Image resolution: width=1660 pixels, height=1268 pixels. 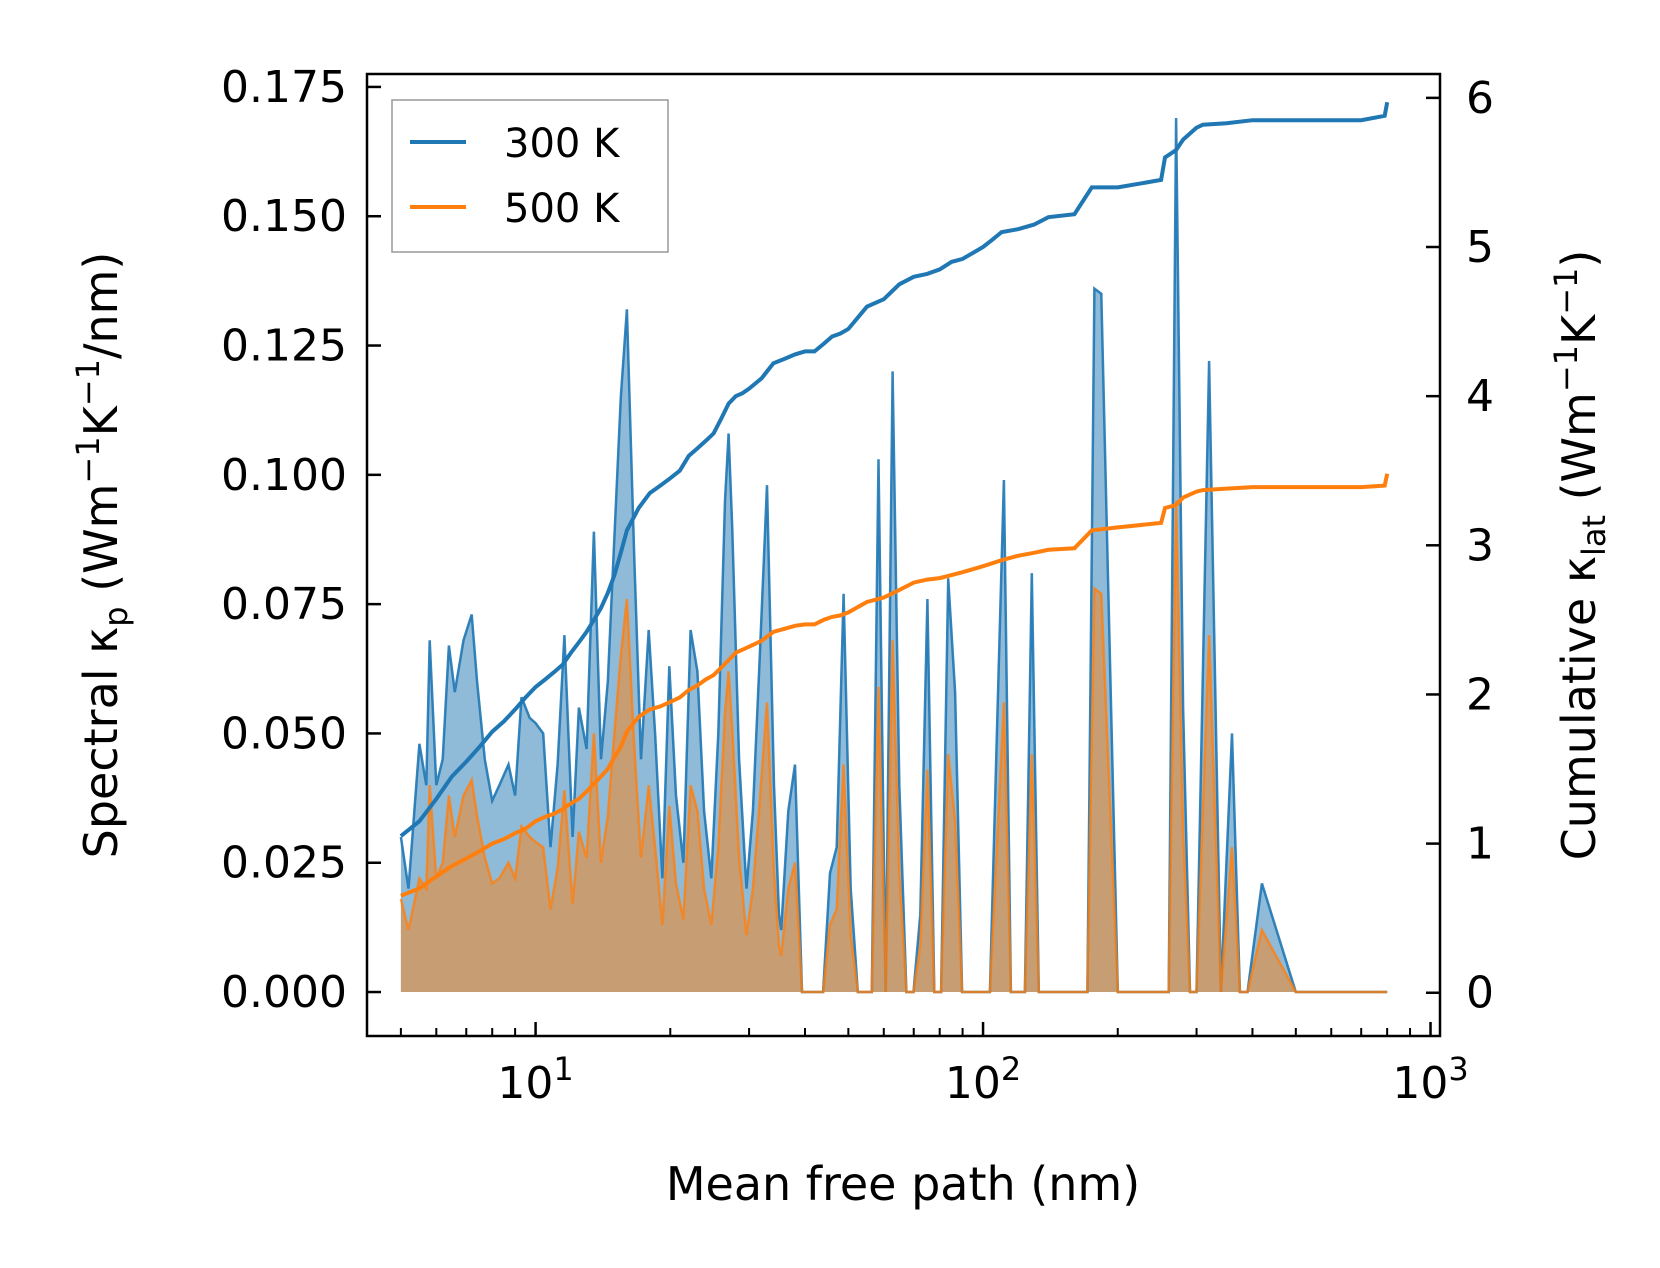 What do you see at coordinates (1480, 694) in the screenshot?
I see `y2-tick-label: 2` at bounding box center [1480, 694].